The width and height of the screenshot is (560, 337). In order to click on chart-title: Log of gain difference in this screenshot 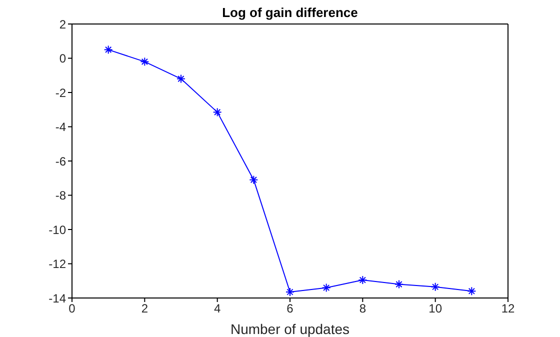, I will do `click(290, 12)`.